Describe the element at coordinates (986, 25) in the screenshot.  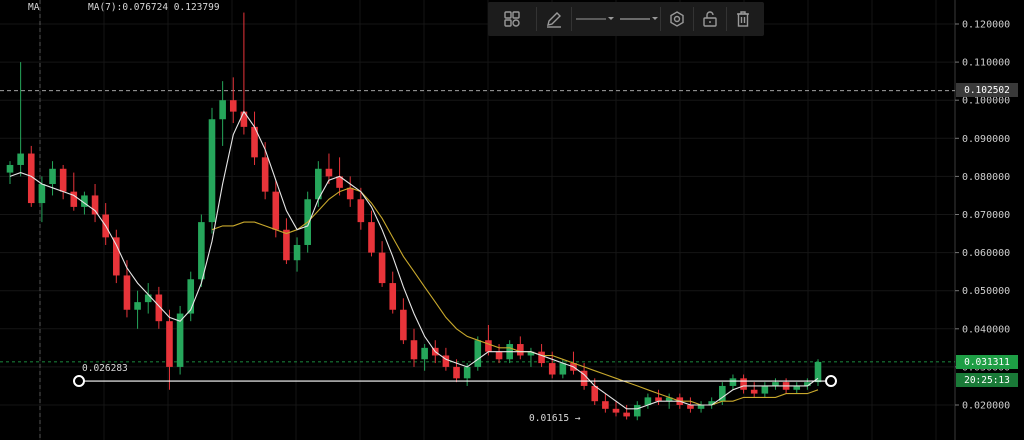
I see `y-tick-label: 0.120000` at that location.